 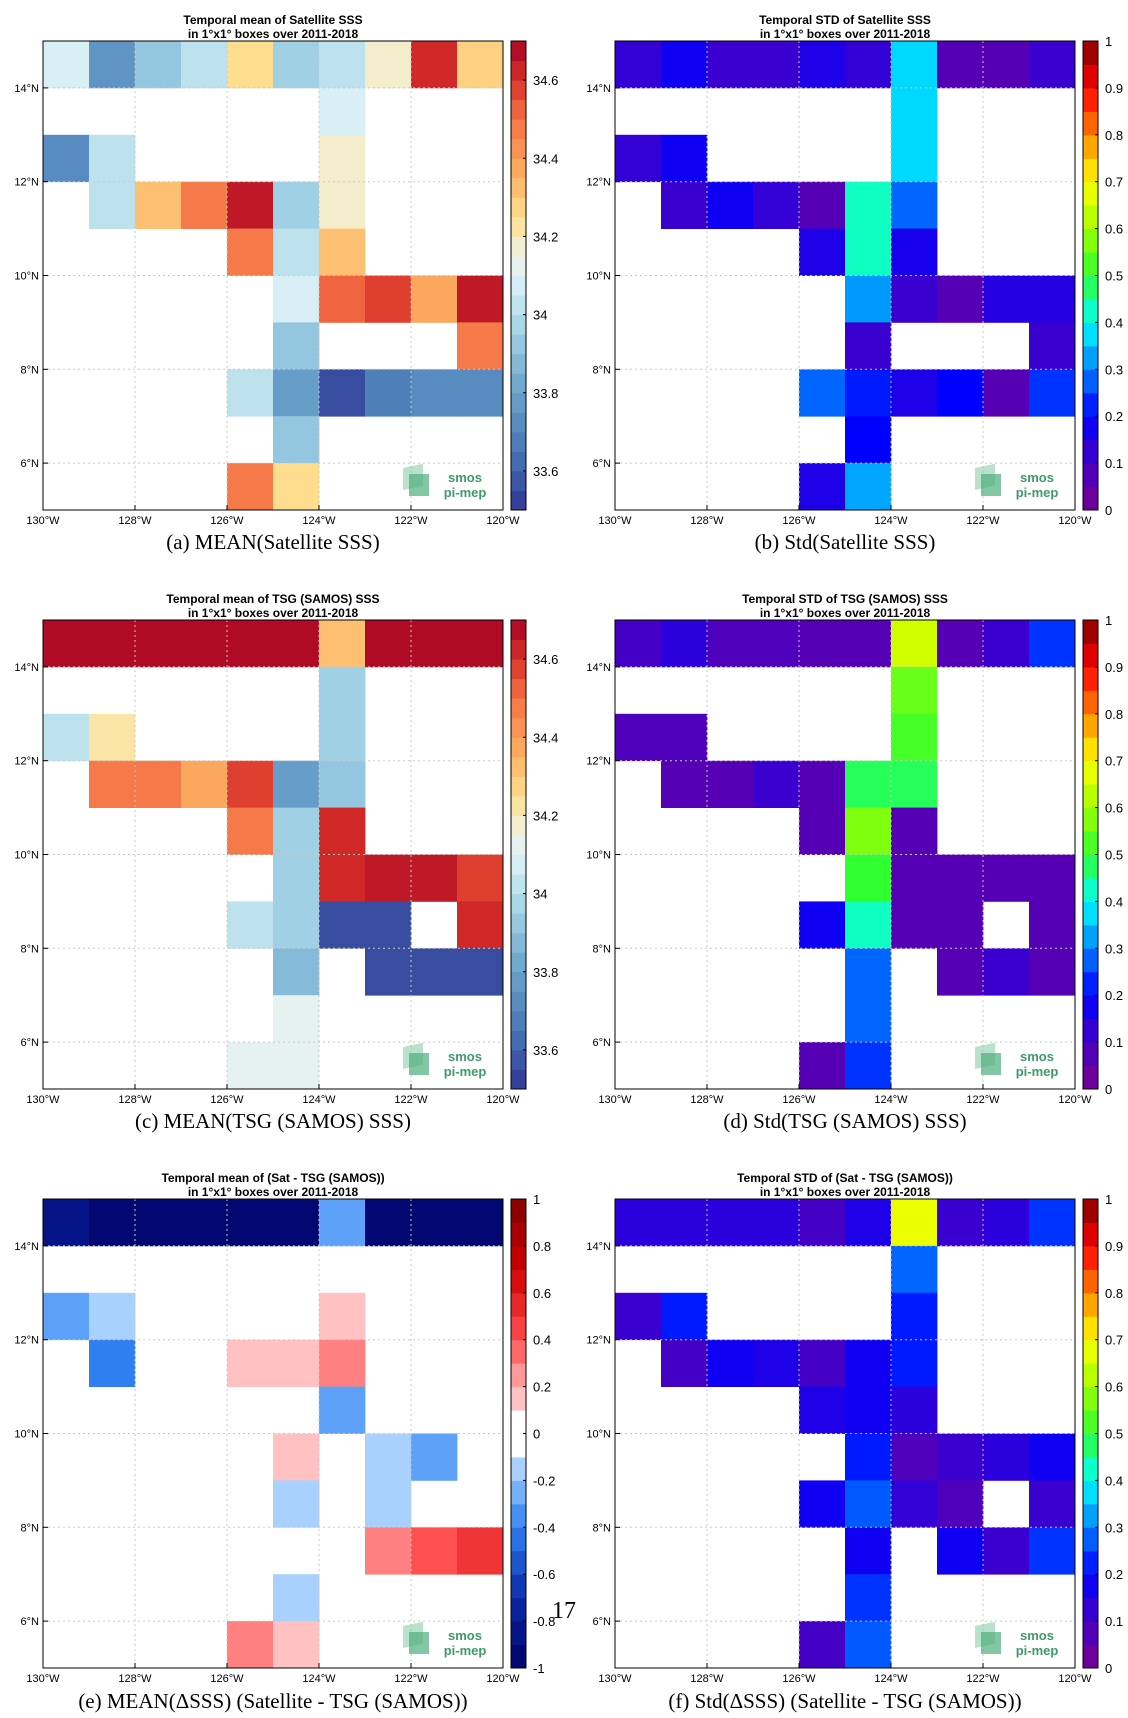 What do you see at coordinates (1114, 1246) in the screenshot?
I see `colorbar-tick-label: 0.9` at bounding box center [1114, 1246].